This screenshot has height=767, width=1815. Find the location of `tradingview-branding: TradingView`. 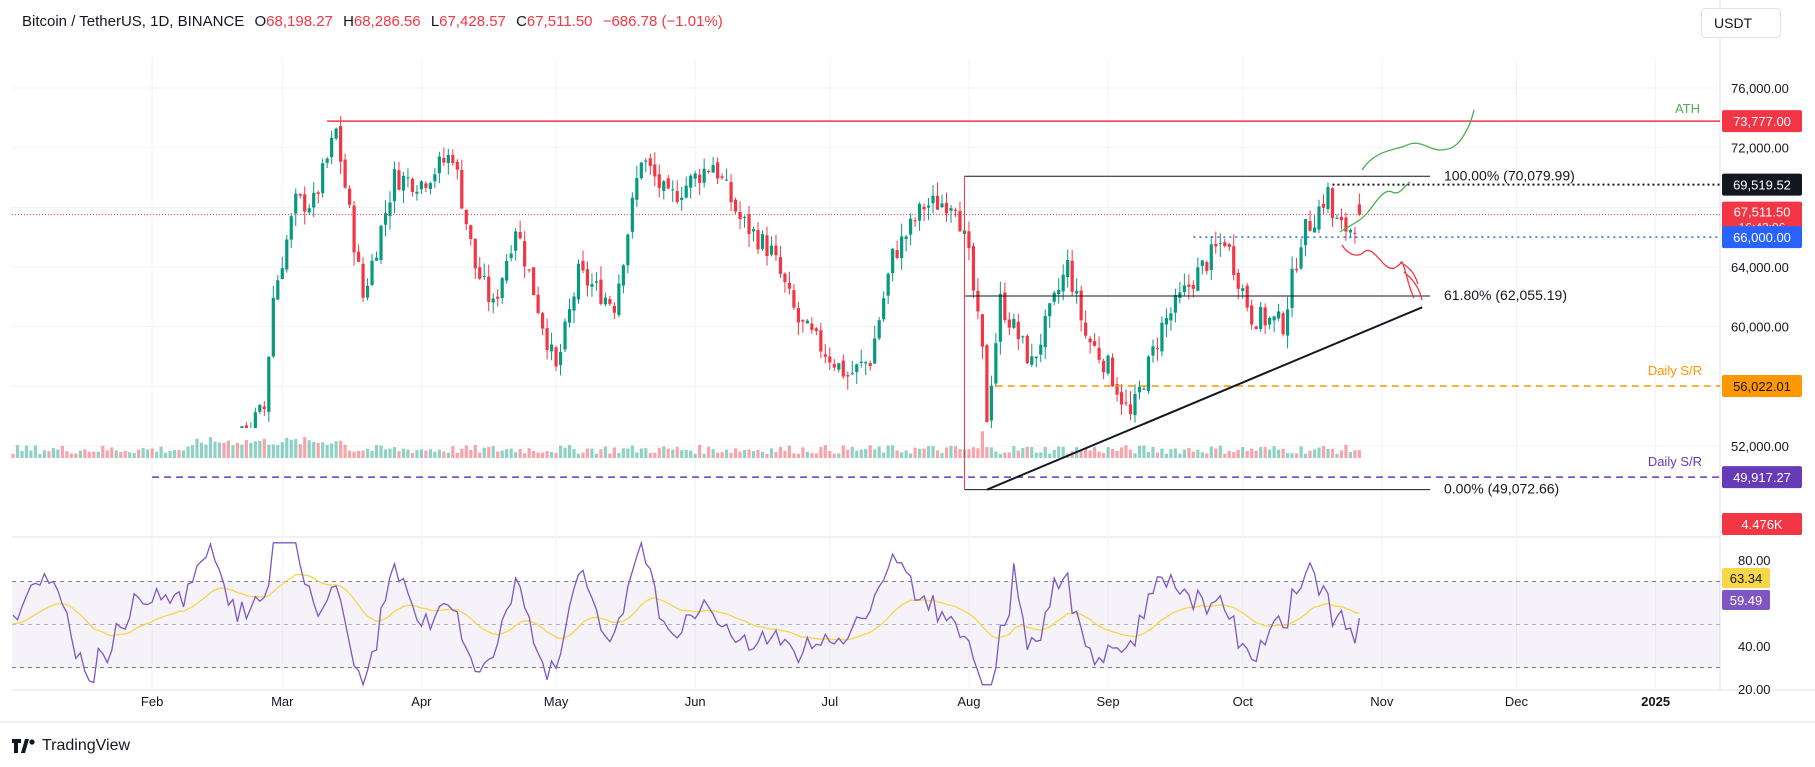

tradingview-branding: TradingView is located at coordinates (71, 746).